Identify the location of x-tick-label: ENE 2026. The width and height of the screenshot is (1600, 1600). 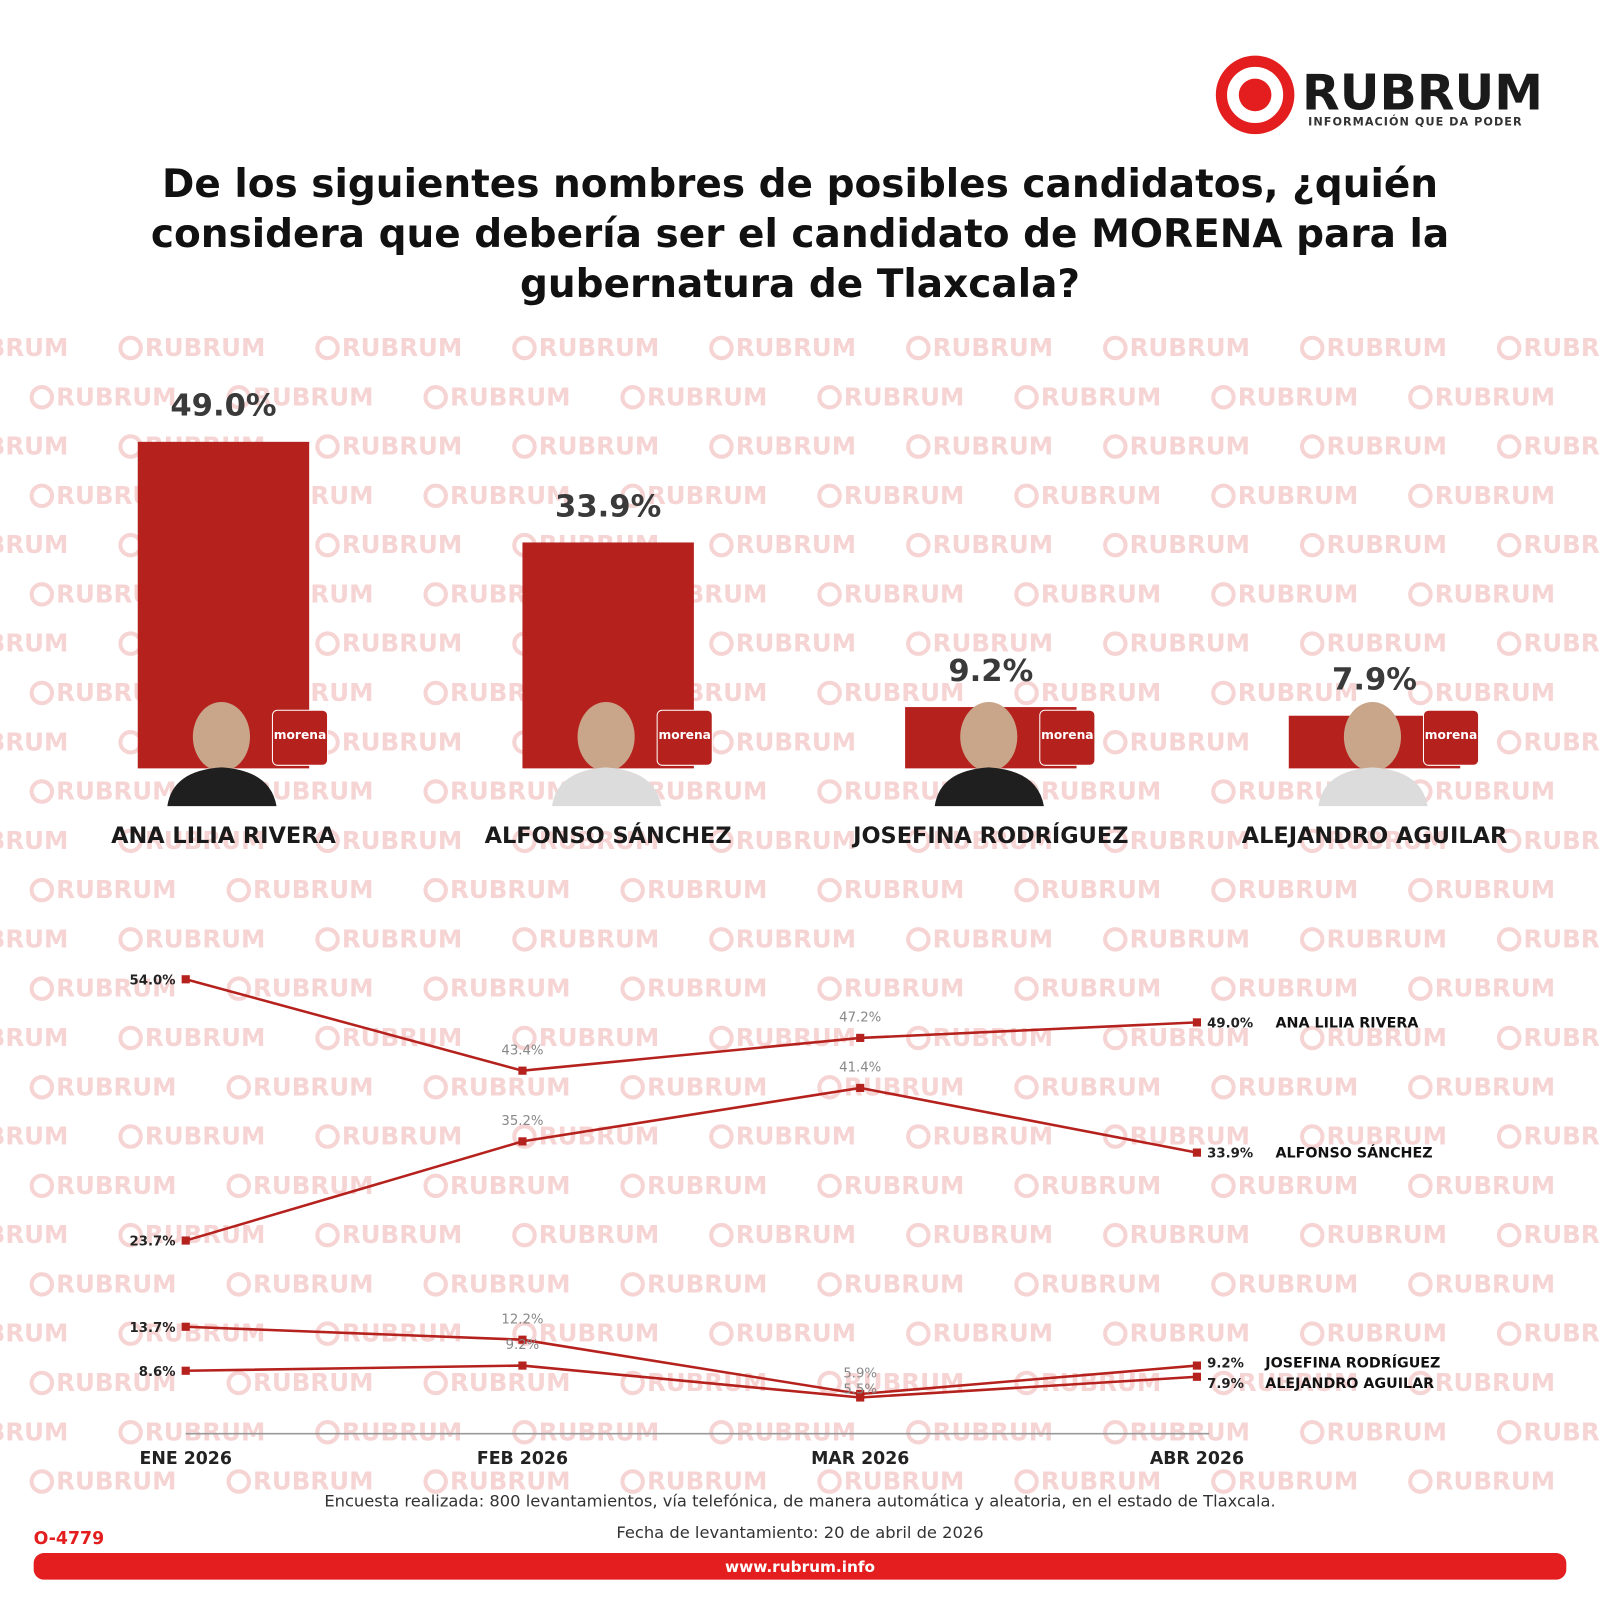
(185, 1459).